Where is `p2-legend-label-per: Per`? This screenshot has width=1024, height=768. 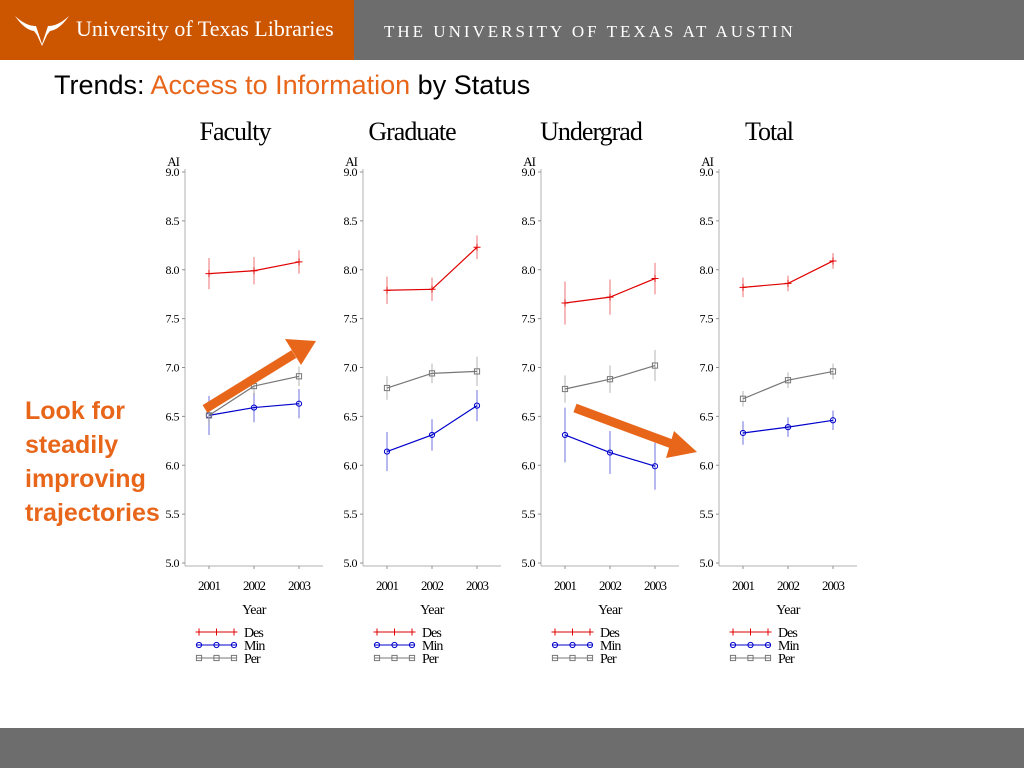
p2-legend-label-per: Per is located at coordinates (430, 659).